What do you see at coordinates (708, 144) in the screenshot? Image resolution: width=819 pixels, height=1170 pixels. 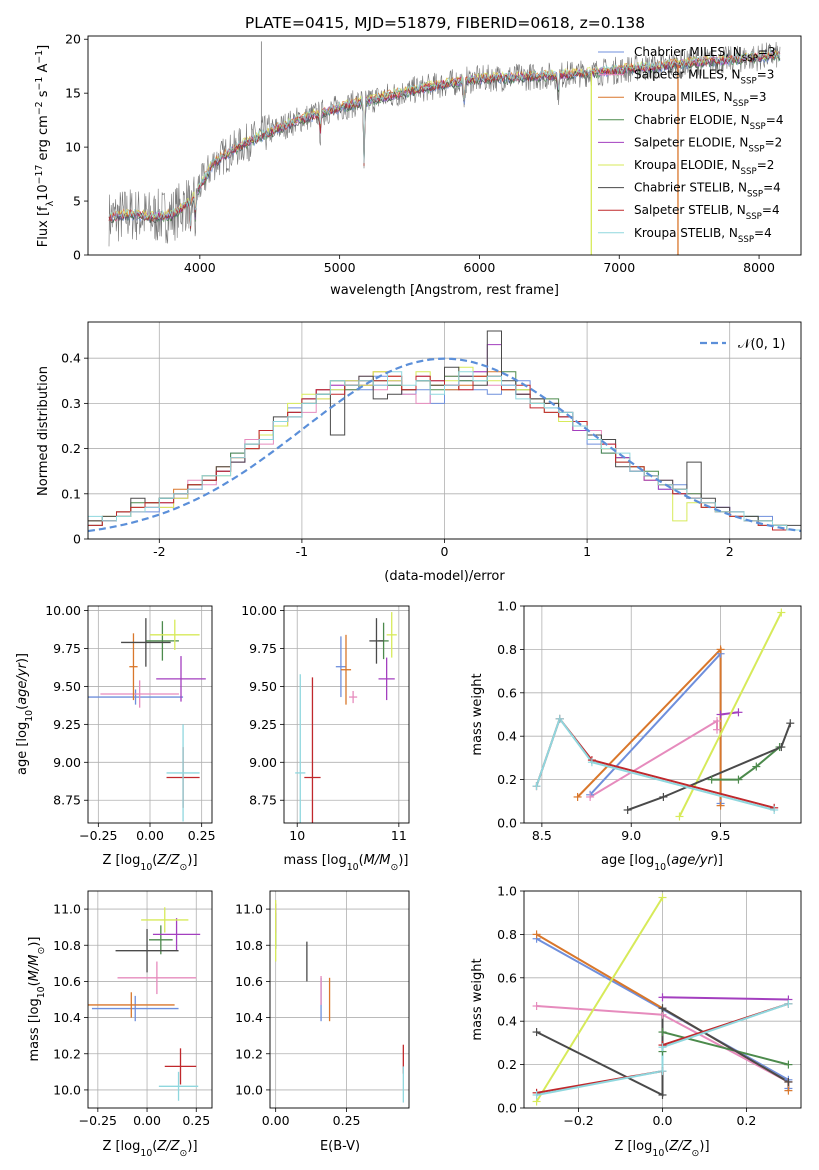 I see `legend-label: Salpeter ELODIE, NSSP=2` at bounding box center [708, 144].